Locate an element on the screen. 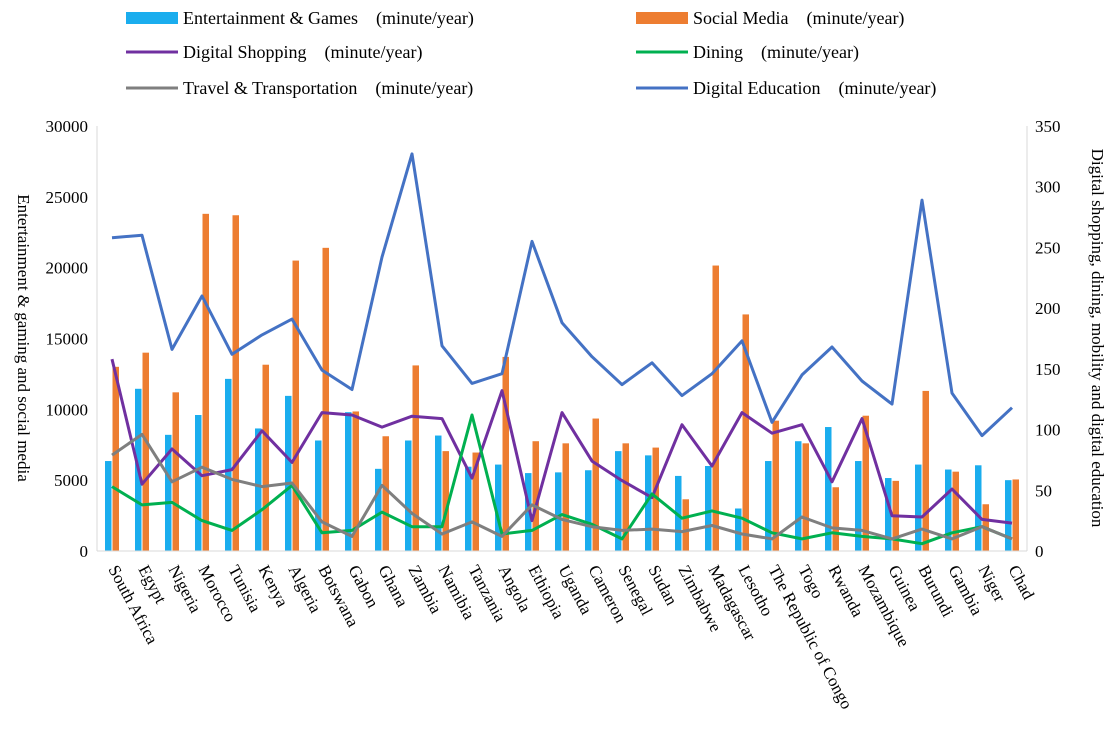 The width and height of the screenshot is (1112, 751). y-right-tick-label: 50 is located at coordinates (1043, 490).